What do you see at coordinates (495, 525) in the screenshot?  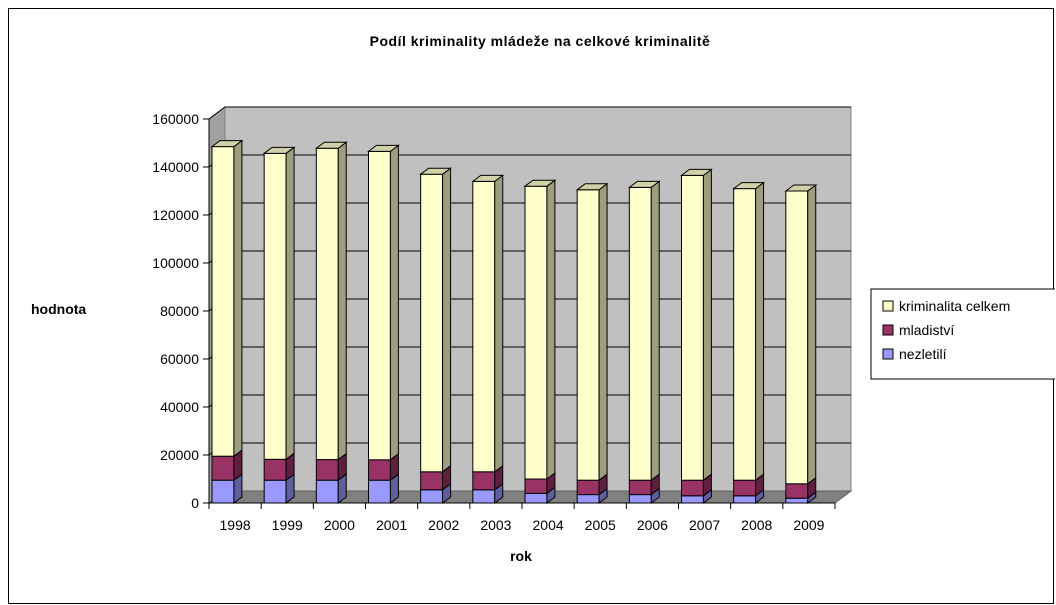 I see `x-tick-label: 2003` at bounding box center [495, 525].